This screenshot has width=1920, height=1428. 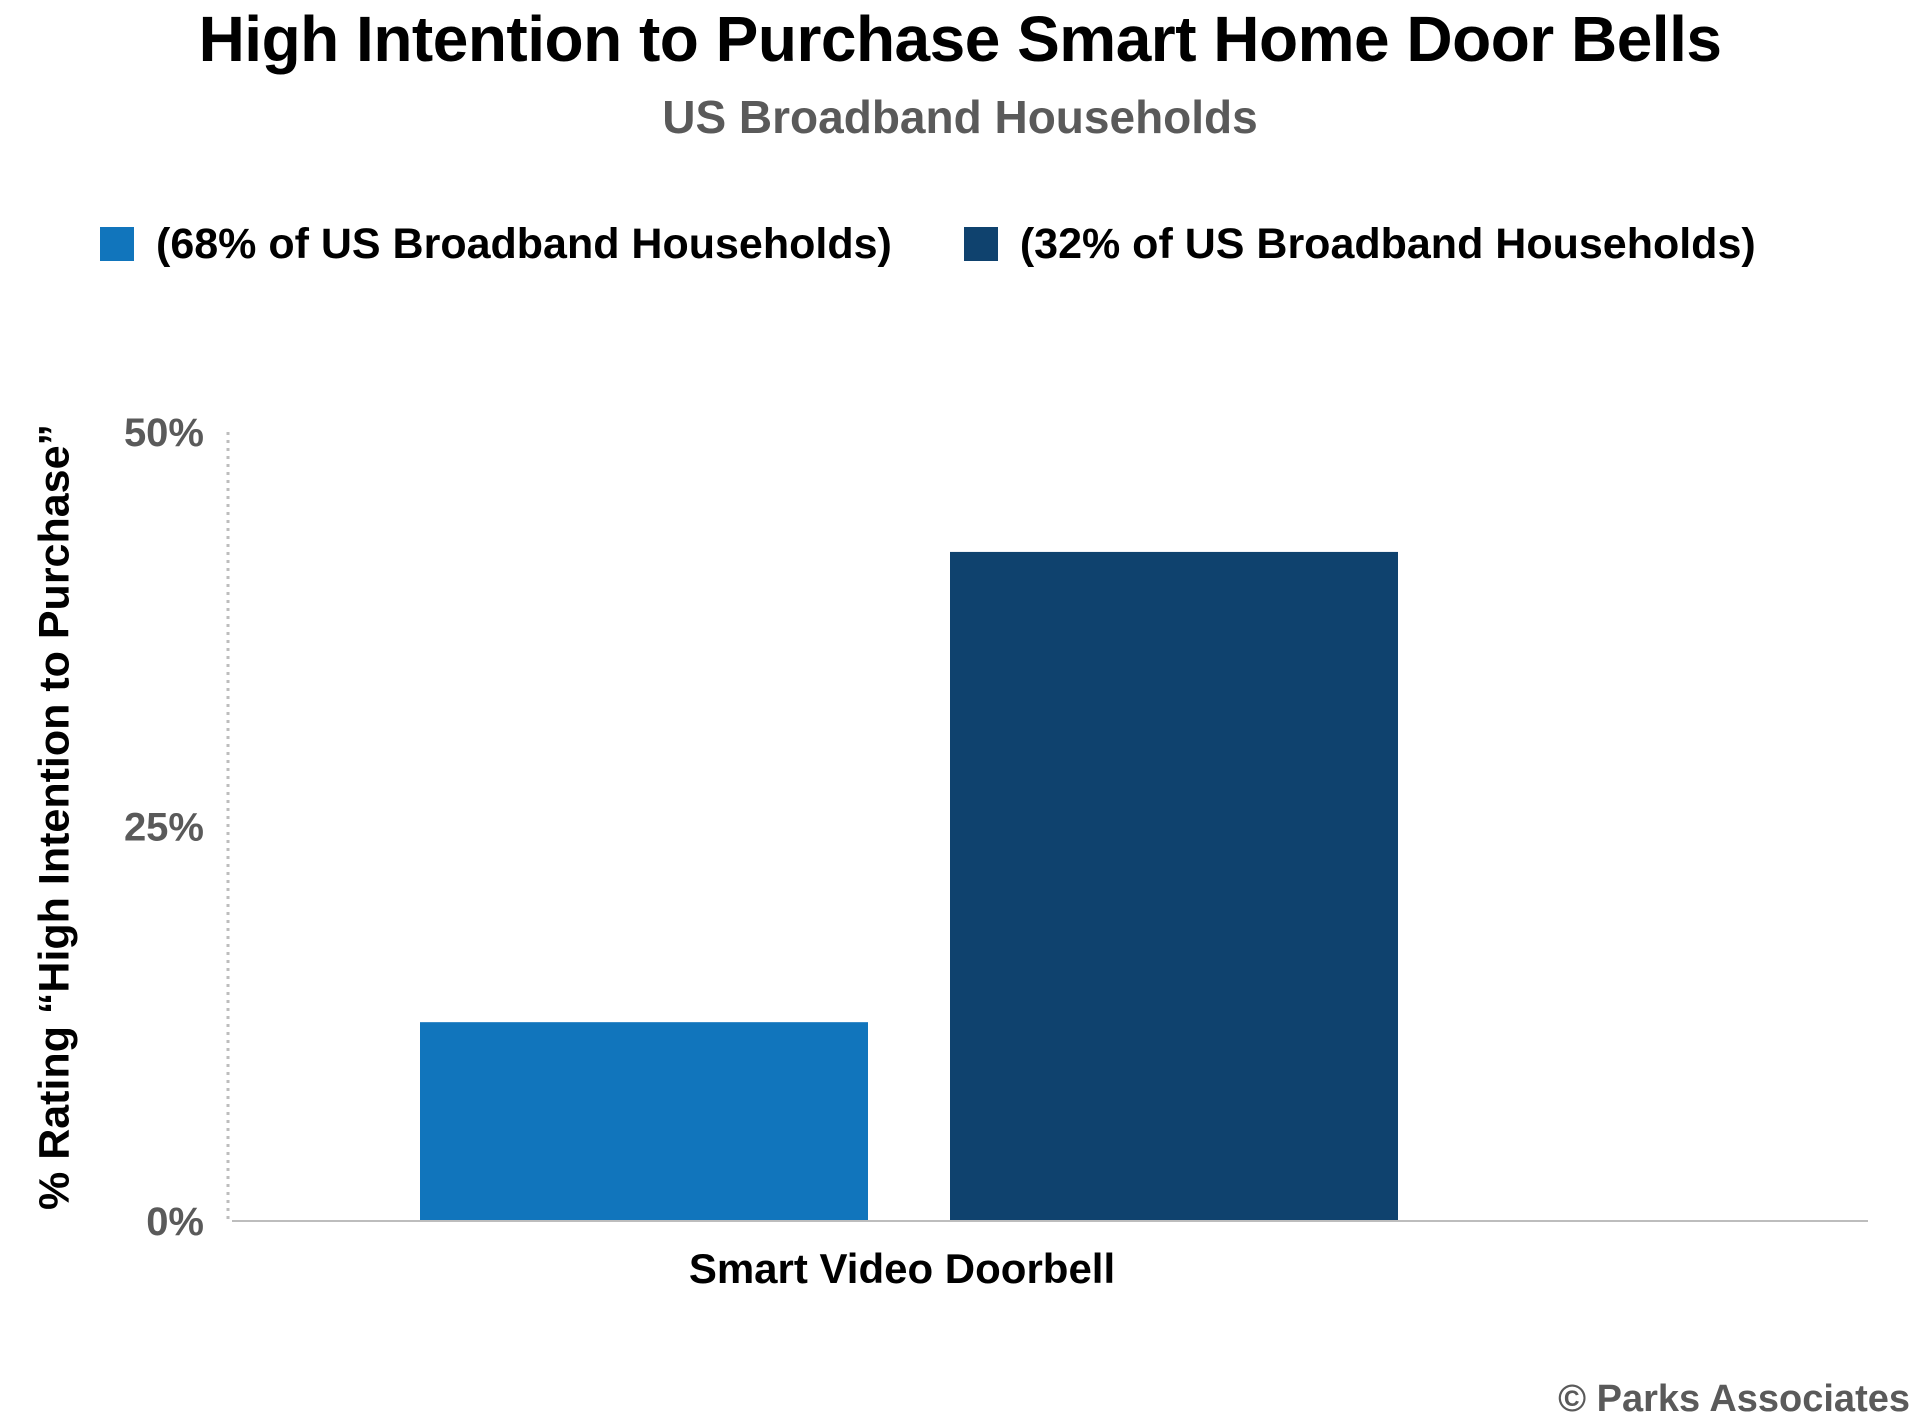 I want to click on copyright-notice: © Parks Associates, so click(x=1734, y=1399).